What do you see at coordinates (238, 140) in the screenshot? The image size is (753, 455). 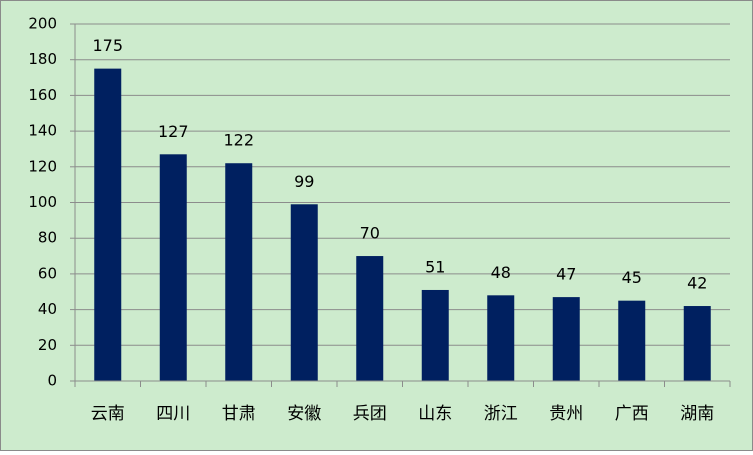 I see `data-label: 122` at bounding box center [238, 140].